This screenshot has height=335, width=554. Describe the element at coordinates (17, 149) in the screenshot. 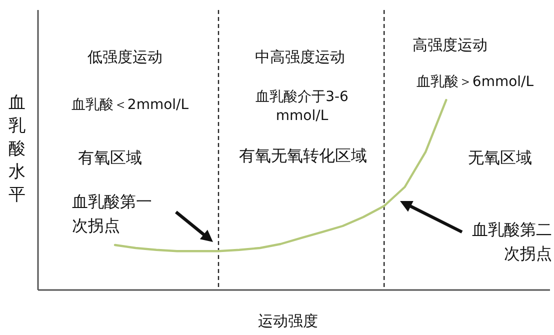

I see `y-axis-title: 血乳酸水平` at that location.